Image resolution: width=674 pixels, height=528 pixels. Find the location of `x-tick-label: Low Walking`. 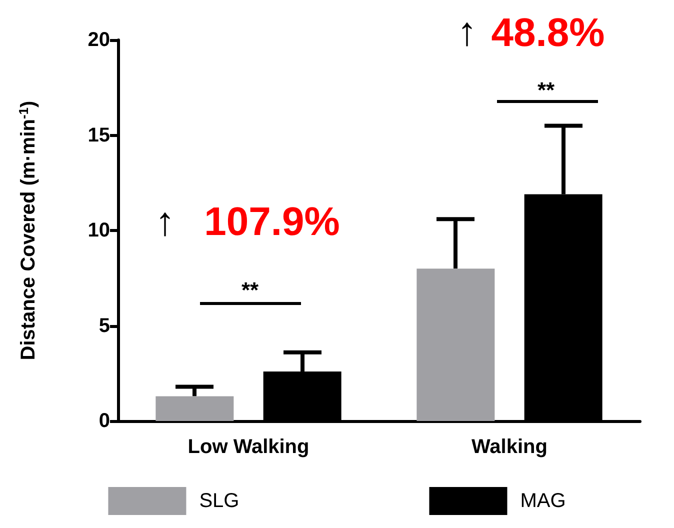

x-tick-label: Low Walking is located at coordinates (249, 447).